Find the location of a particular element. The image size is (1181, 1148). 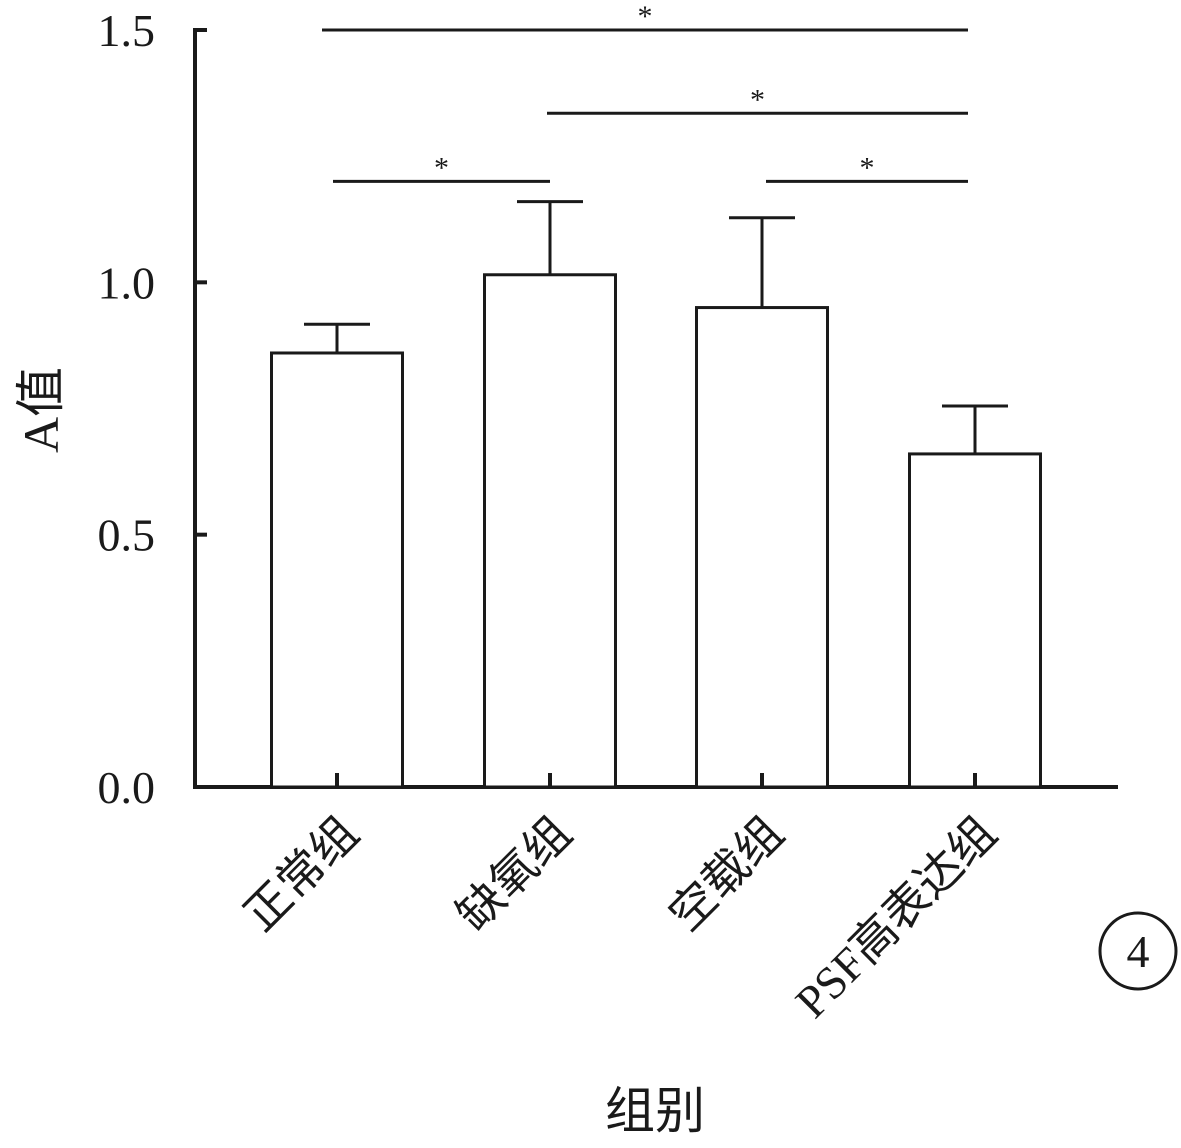

panel-number: 4 is located at coordinates (1138, 951).